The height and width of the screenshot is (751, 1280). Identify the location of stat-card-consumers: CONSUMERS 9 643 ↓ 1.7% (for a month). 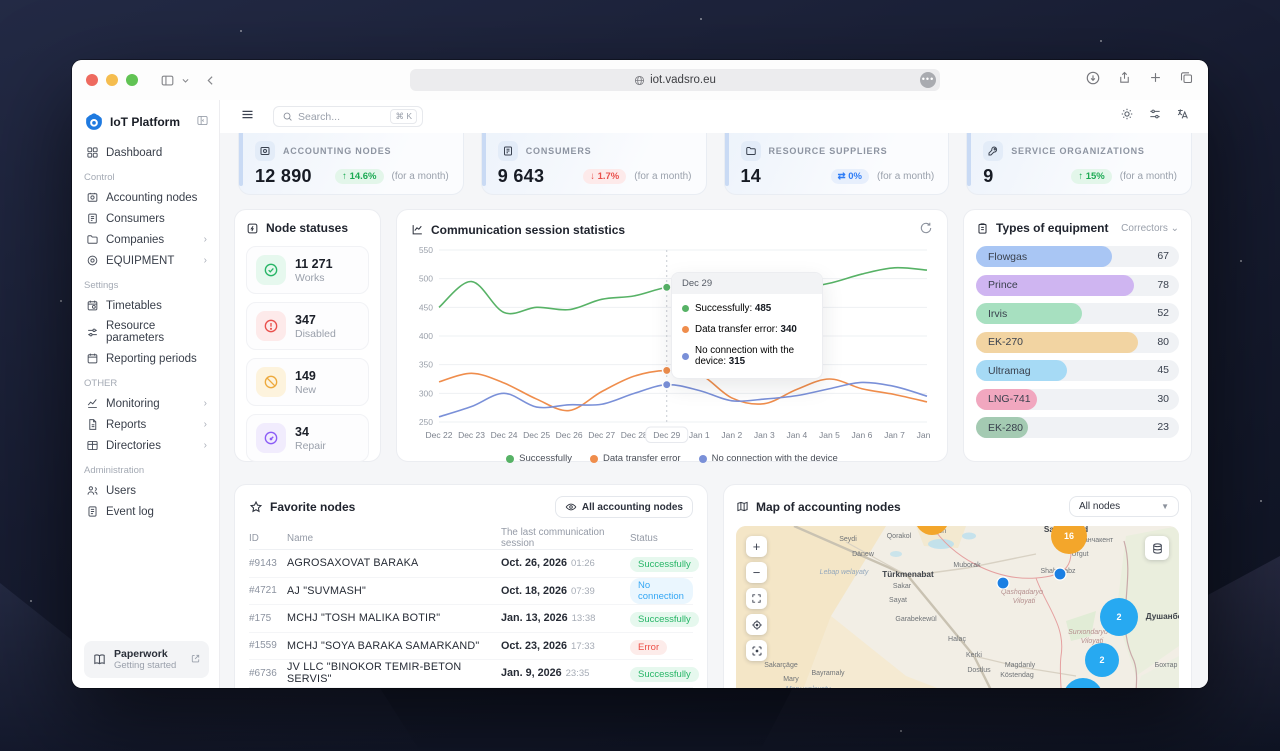
(593, 164).